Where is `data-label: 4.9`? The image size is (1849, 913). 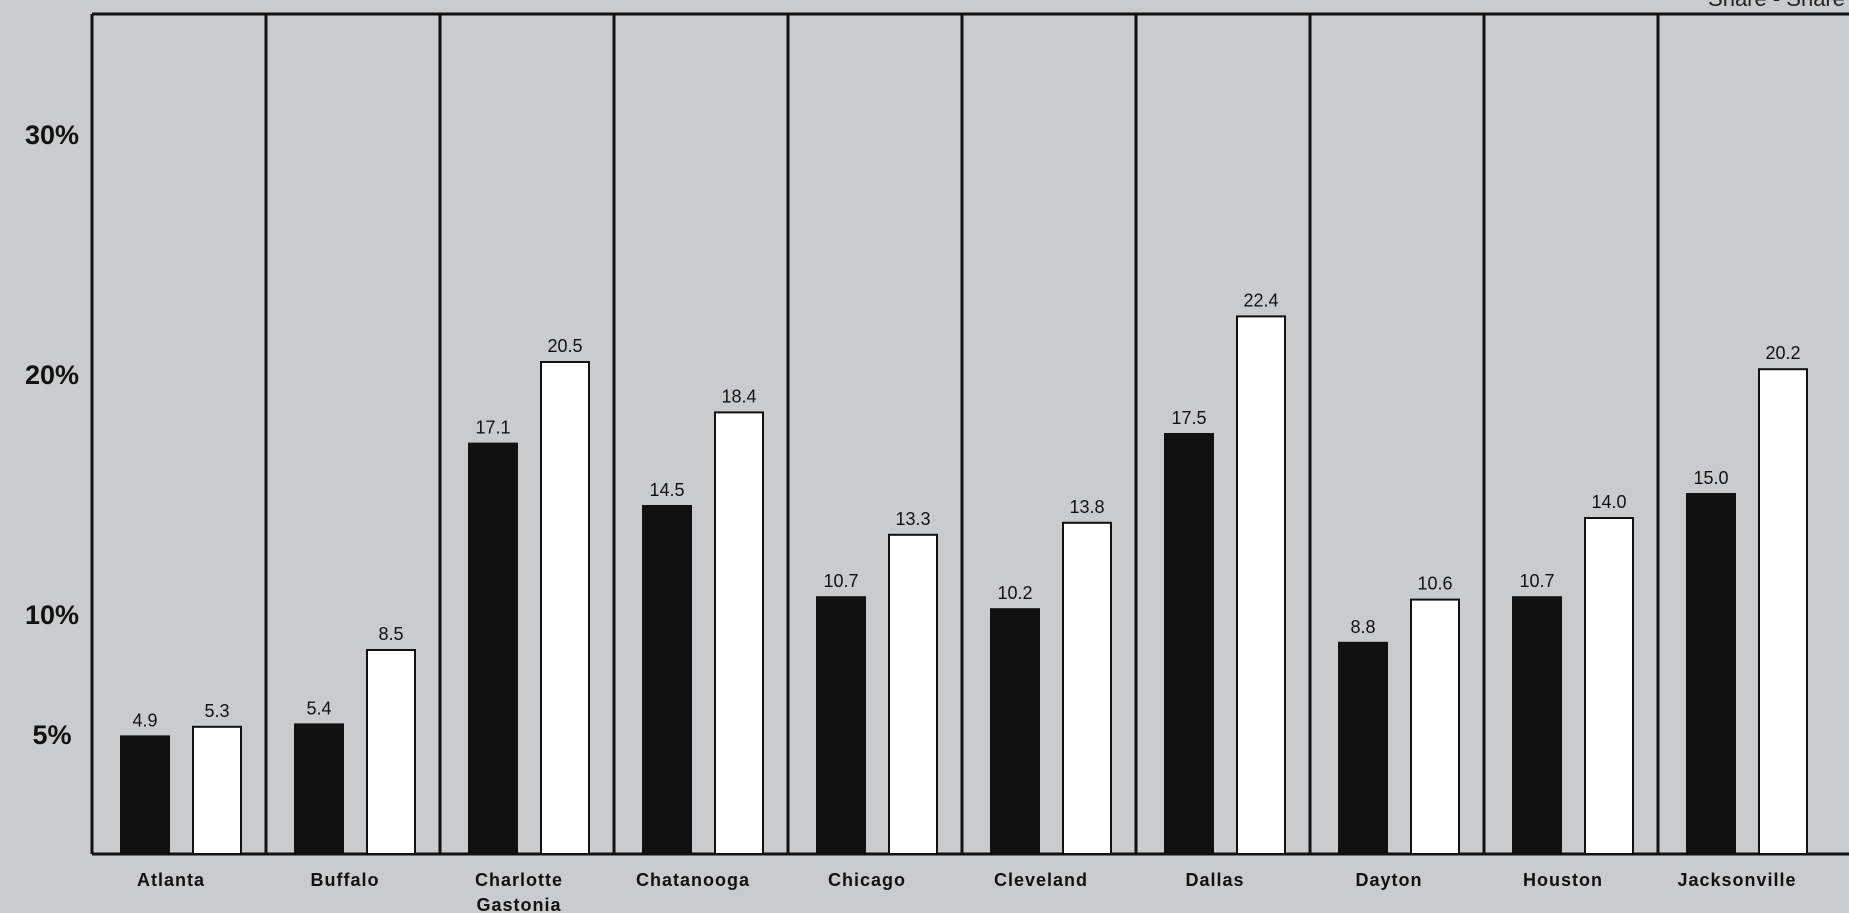 data-label: 4.9 is located at coordinates (144, 720).